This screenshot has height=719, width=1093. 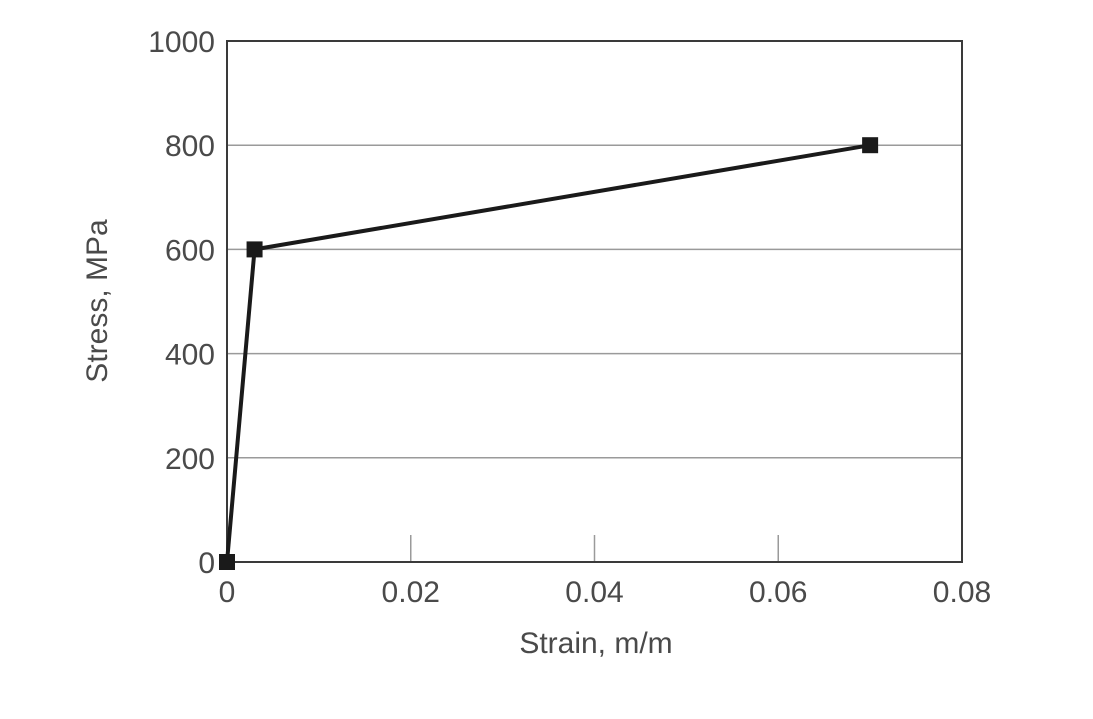 I want to click on x-tick-labels: 0 0.02 0.04 0.06 0.08, so click(x=605, y=592).